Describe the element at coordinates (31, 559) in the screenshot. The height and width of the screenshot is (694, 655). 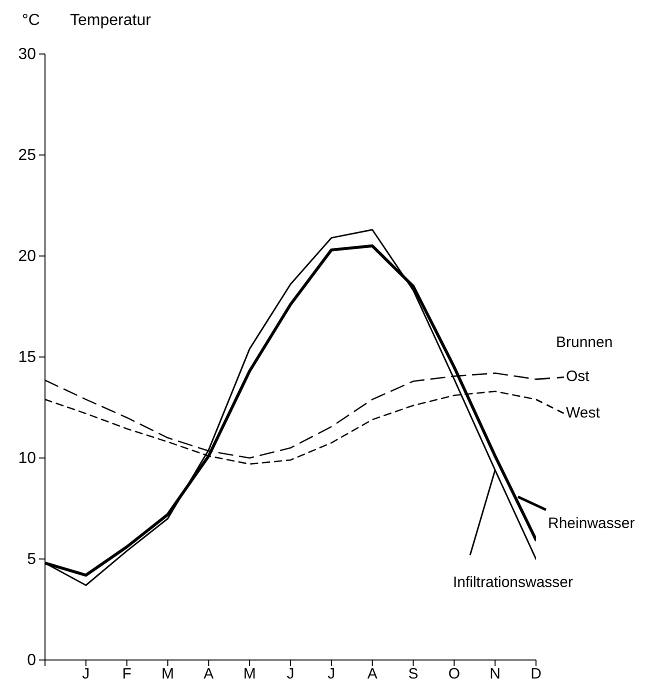
I see `y-tick-label: 5` at that location.